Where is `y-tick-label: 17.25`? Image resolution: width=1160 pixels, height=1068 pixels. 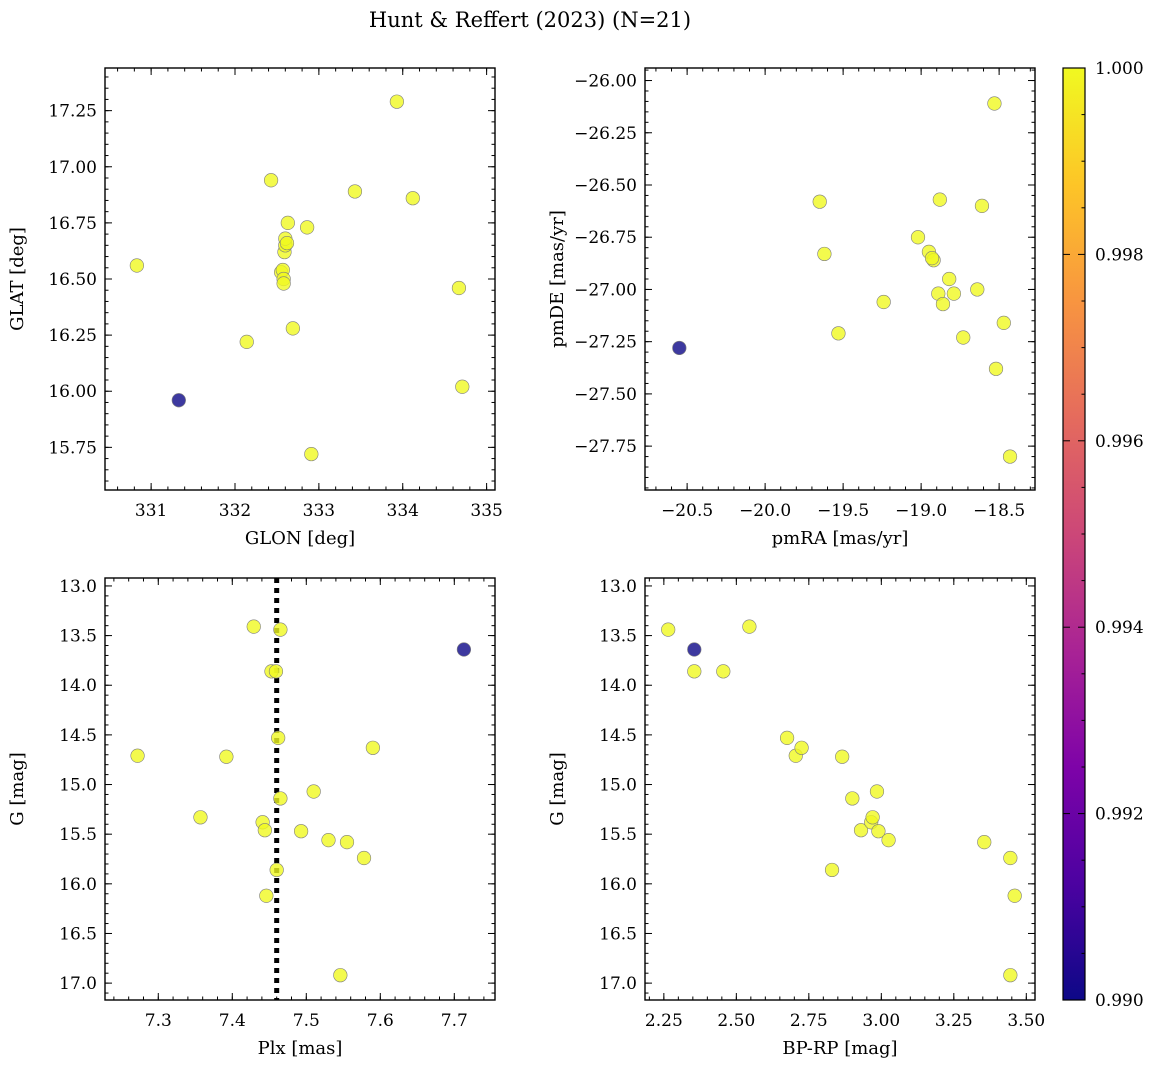 y-tick-label: 17.25 is located at coordinates (72, 112).